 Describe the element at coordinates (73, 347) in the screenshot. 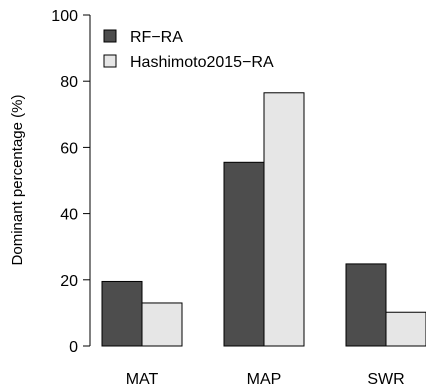

I see `y-tick-label: 0` at that location.